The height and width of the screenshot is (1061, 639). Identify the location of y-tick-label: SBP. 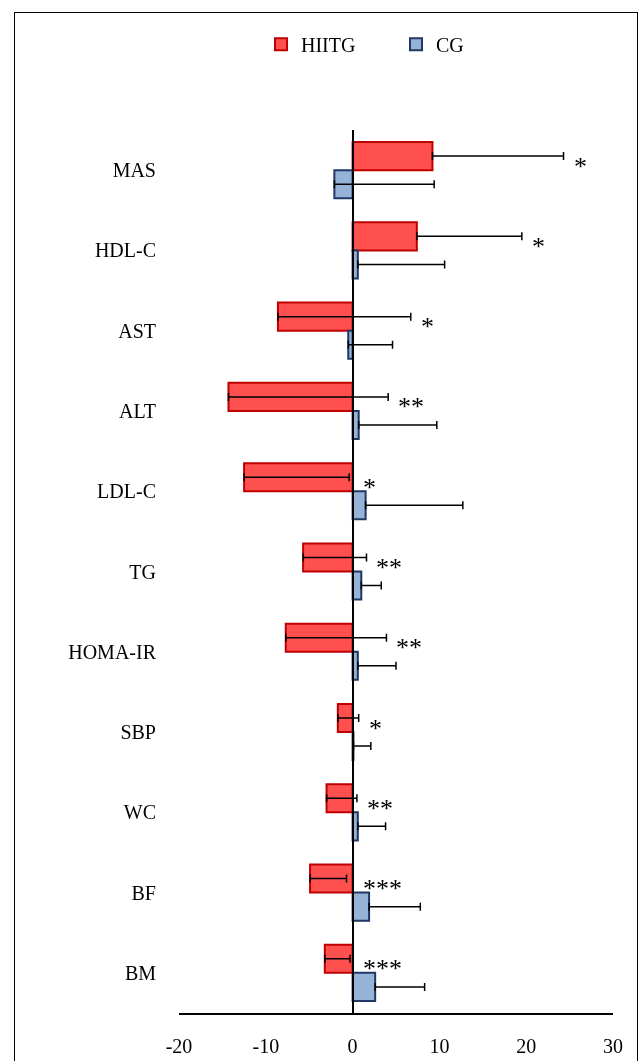
(138, 732).